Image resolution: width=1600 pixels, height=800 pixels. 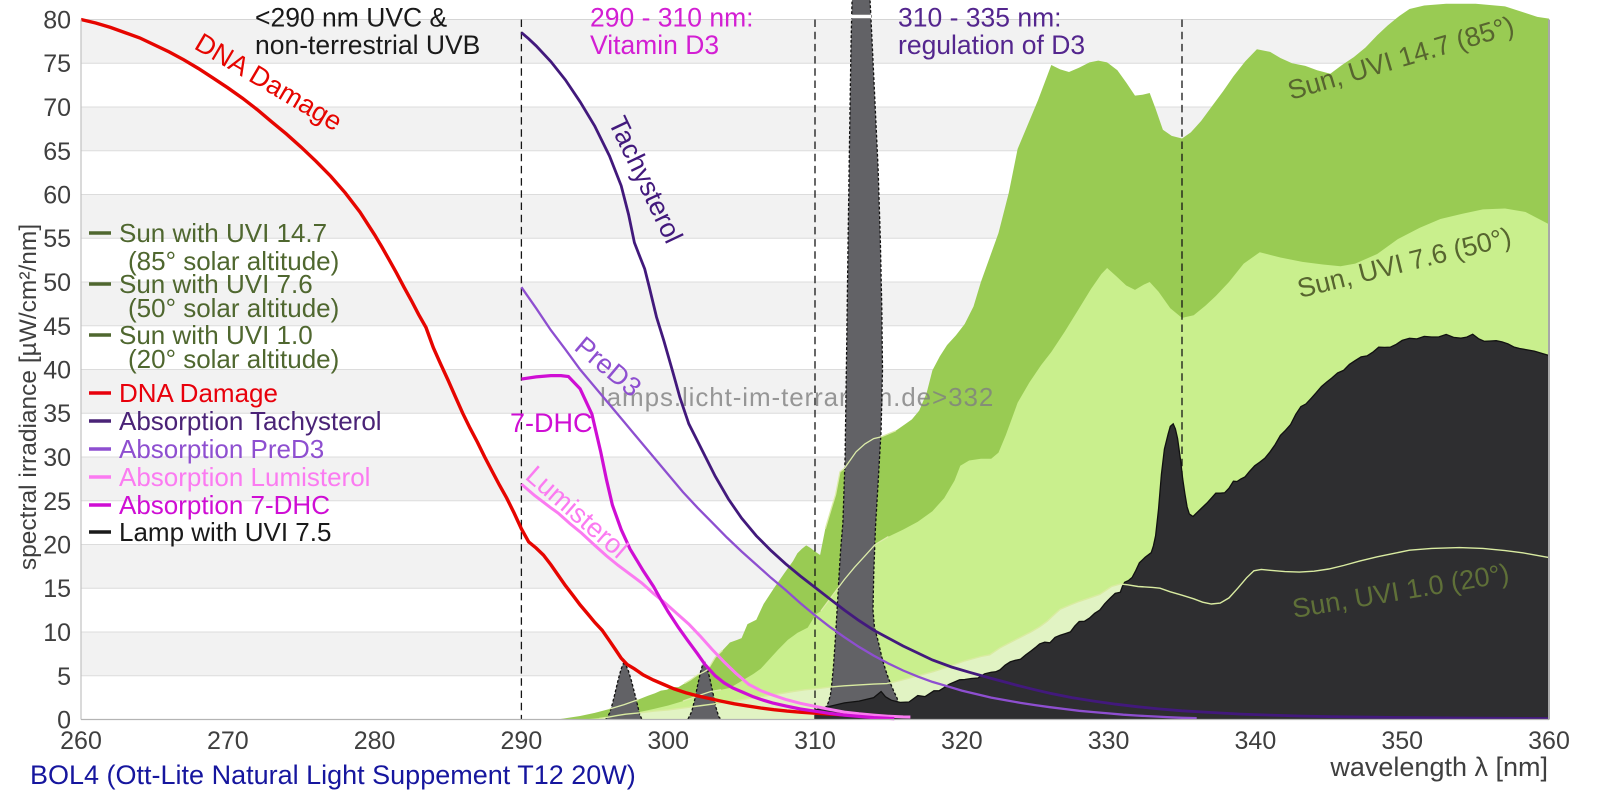 I want to click on svg-text: Vitamin D3, so click(x=654, y=45).